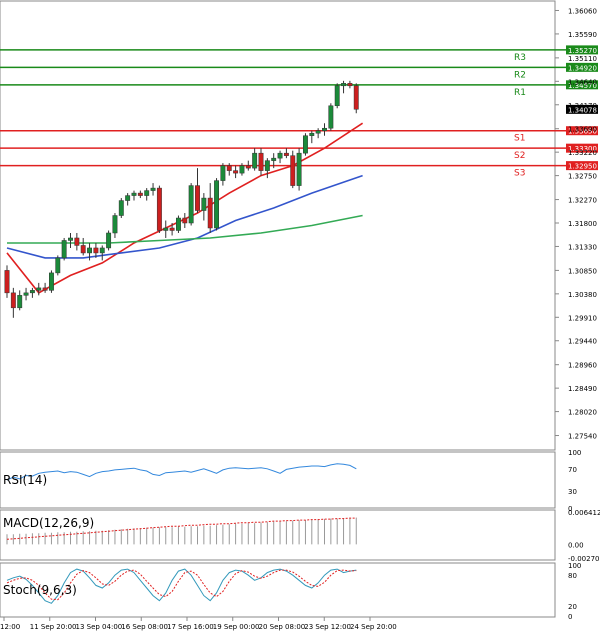 The width and height of the screenshot is (600, 635). I want to click on time-tick-label: 12:00, so click(10, 627).